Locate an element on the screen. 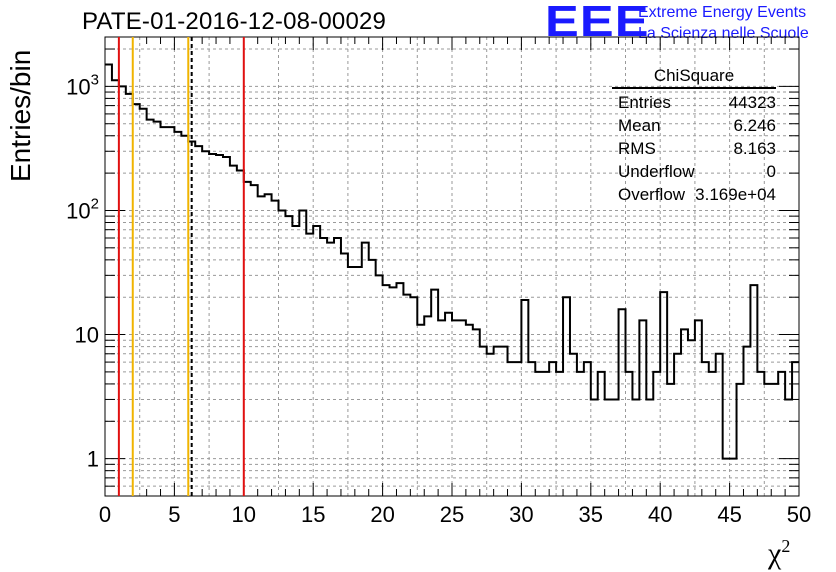  x-axis-label-base: χ is located at coordinates (775, 553).